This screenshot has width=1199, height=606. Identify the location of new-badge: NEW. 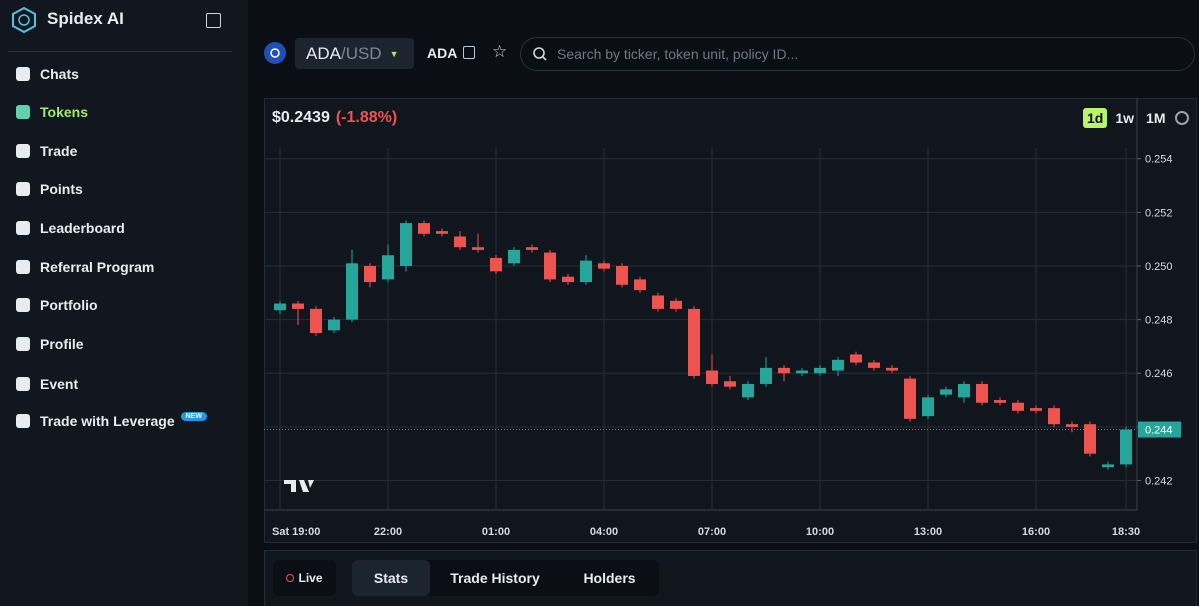
(193, 416).